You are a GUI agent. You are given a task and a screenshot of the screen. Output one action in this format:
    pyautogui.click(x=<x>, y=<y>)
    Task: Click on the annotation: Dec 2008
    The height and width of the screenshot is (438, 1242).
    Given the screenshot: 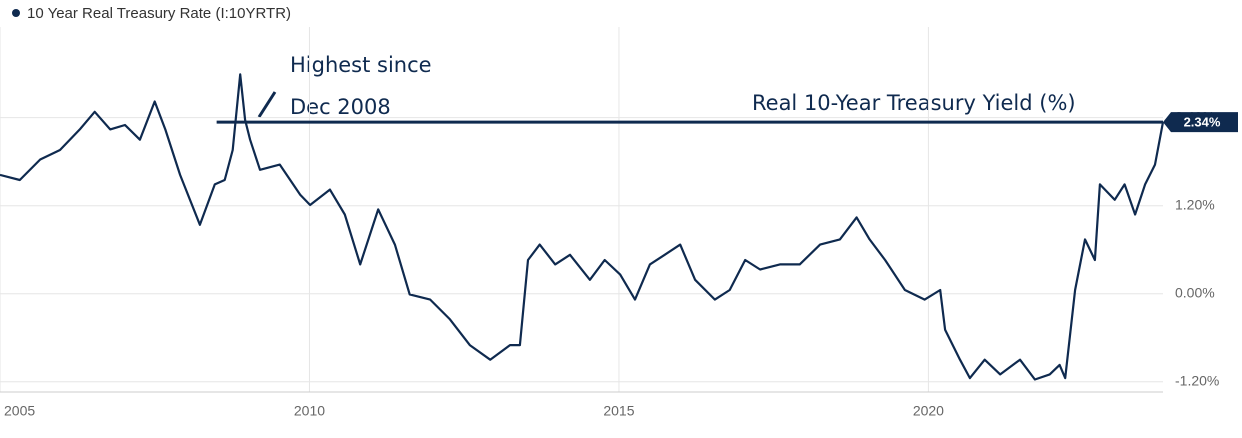 What is the action you would take?
    pyautogui.click(x=340, y=107)
    